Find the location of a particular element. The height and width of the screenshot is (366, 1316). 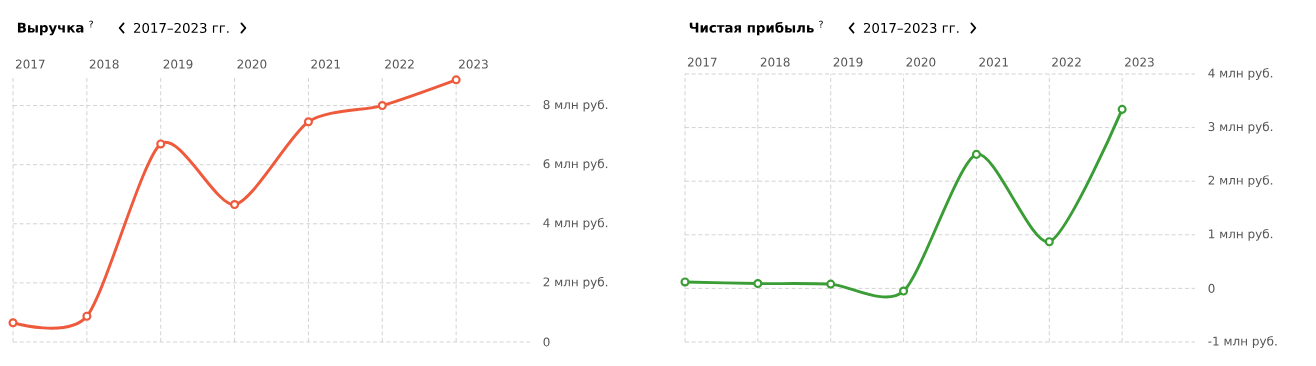

chart-title: Чистая прибыль $^{?}$ is located at coordinates (756, 28).